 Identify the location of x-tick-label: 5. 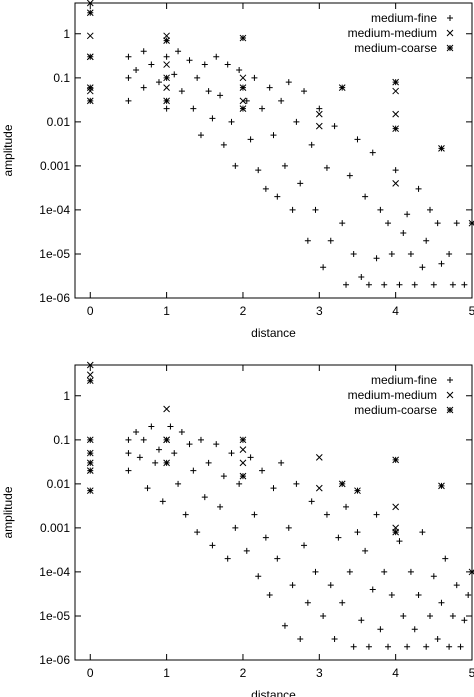
(471, 311).